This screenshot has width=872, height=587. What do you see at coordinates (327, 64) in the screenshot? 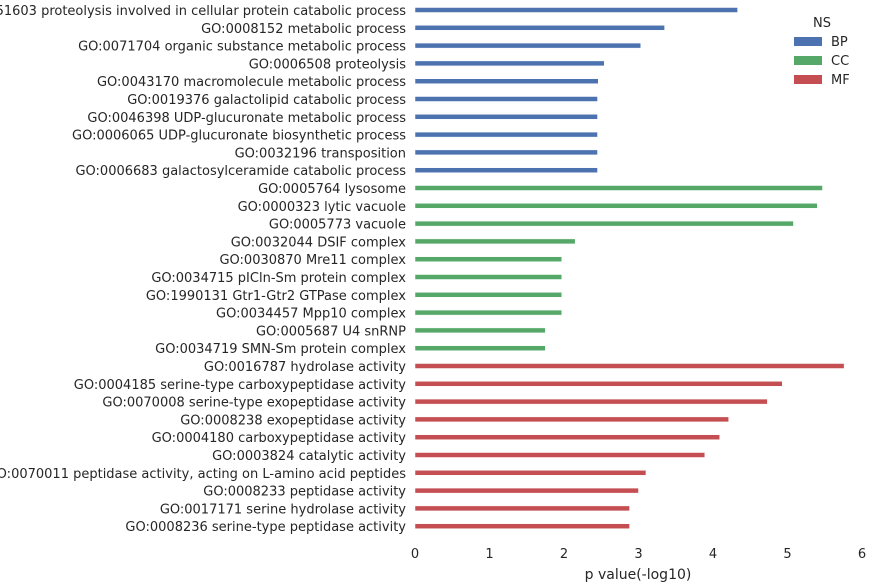
I see `category-label: GO:0006508 proteolysis` at bounding box center [327, 64].